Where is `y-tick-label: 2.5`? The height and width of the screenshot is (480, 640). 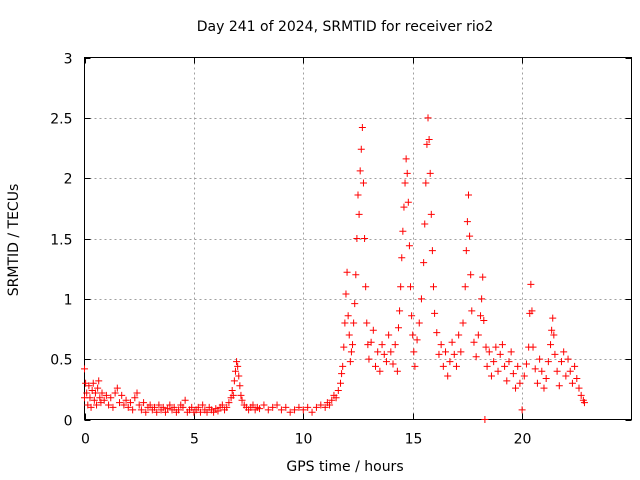
y-tick-label: 2.5 is located at coordinates (61, 120).